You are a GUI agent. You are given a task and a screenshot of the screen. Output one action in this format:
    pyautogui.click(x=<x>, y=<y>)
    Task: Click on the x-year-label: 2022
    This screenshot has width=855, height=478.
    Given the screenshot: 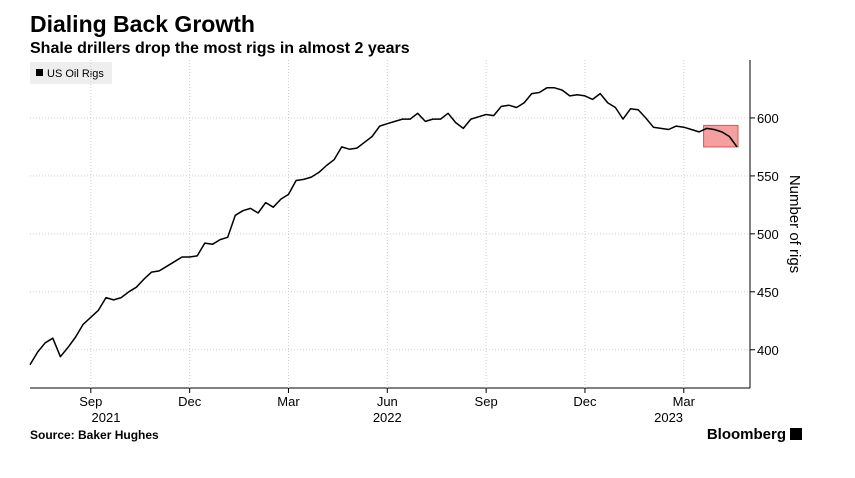 What is the action you would take?
    pyautogui.click(x=387, y=417)
    